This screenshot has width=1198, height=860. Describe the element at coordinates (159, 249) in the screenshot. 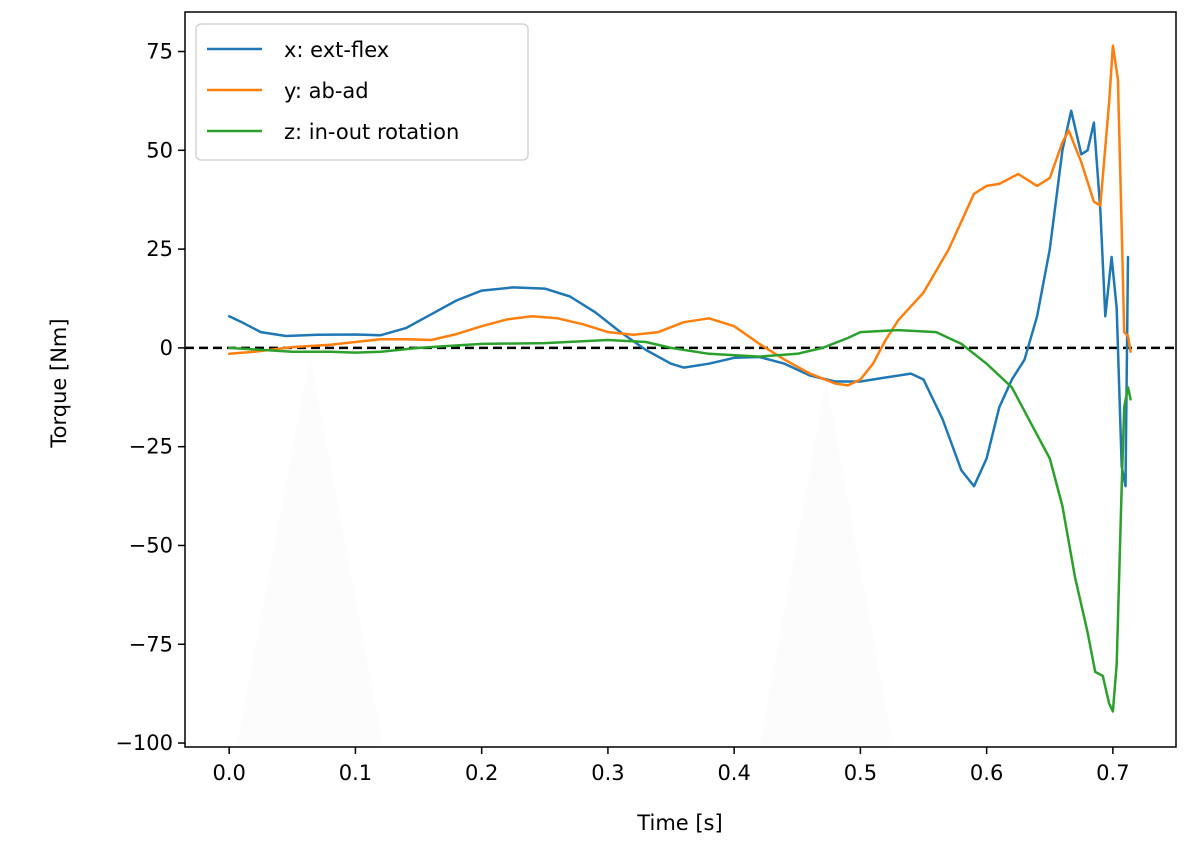

I see `y-tick-label: 25` at that location.